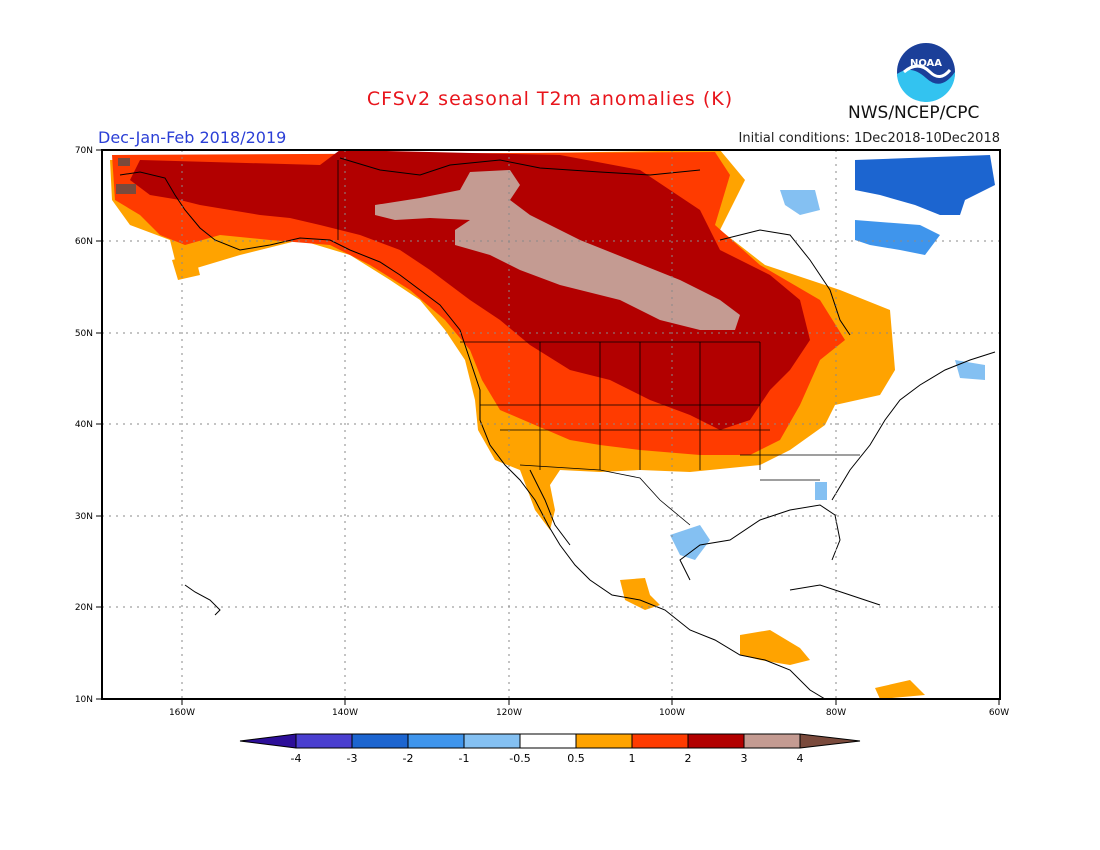 The height and width of the screenshot is (850, 1100). I want to click on lon-label: 160W, so click(182, 713).